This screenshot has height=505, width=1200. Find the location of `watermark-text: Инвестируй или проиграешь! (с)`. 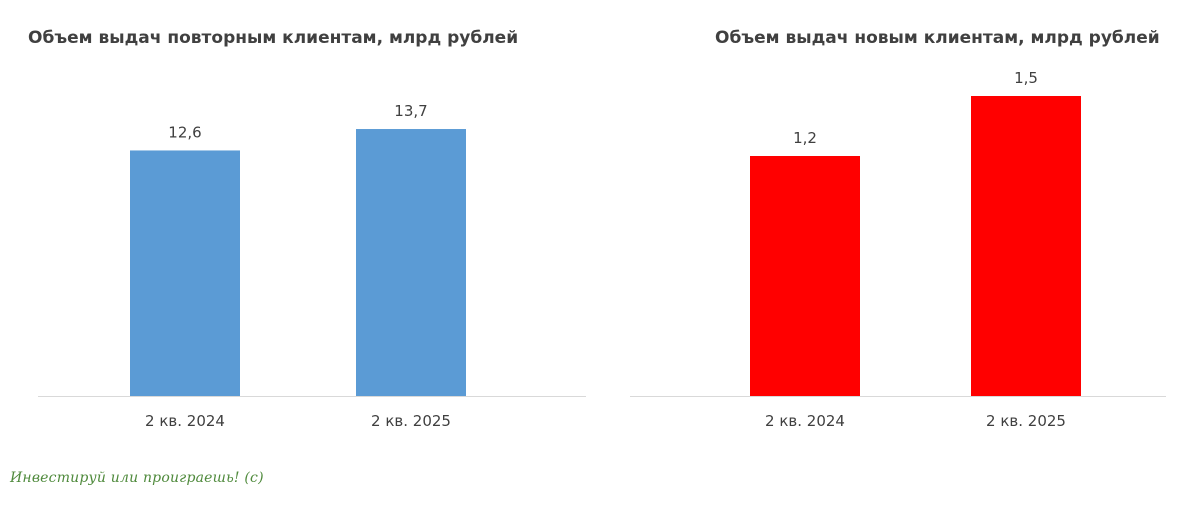

watermark-text: Инвестируй или проиграешь! (с) is located at coordinates (137, 478).